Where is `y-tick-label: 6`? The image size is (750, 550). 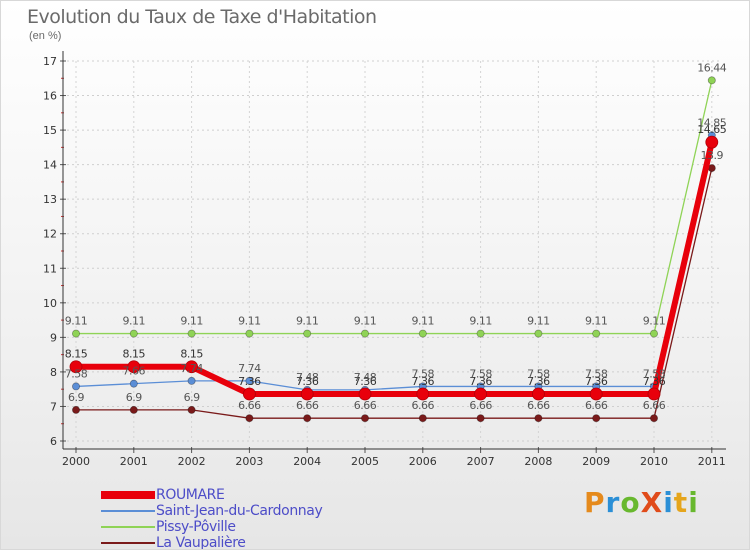
y-tick-label: 6 is located at coordinates (53, 441).